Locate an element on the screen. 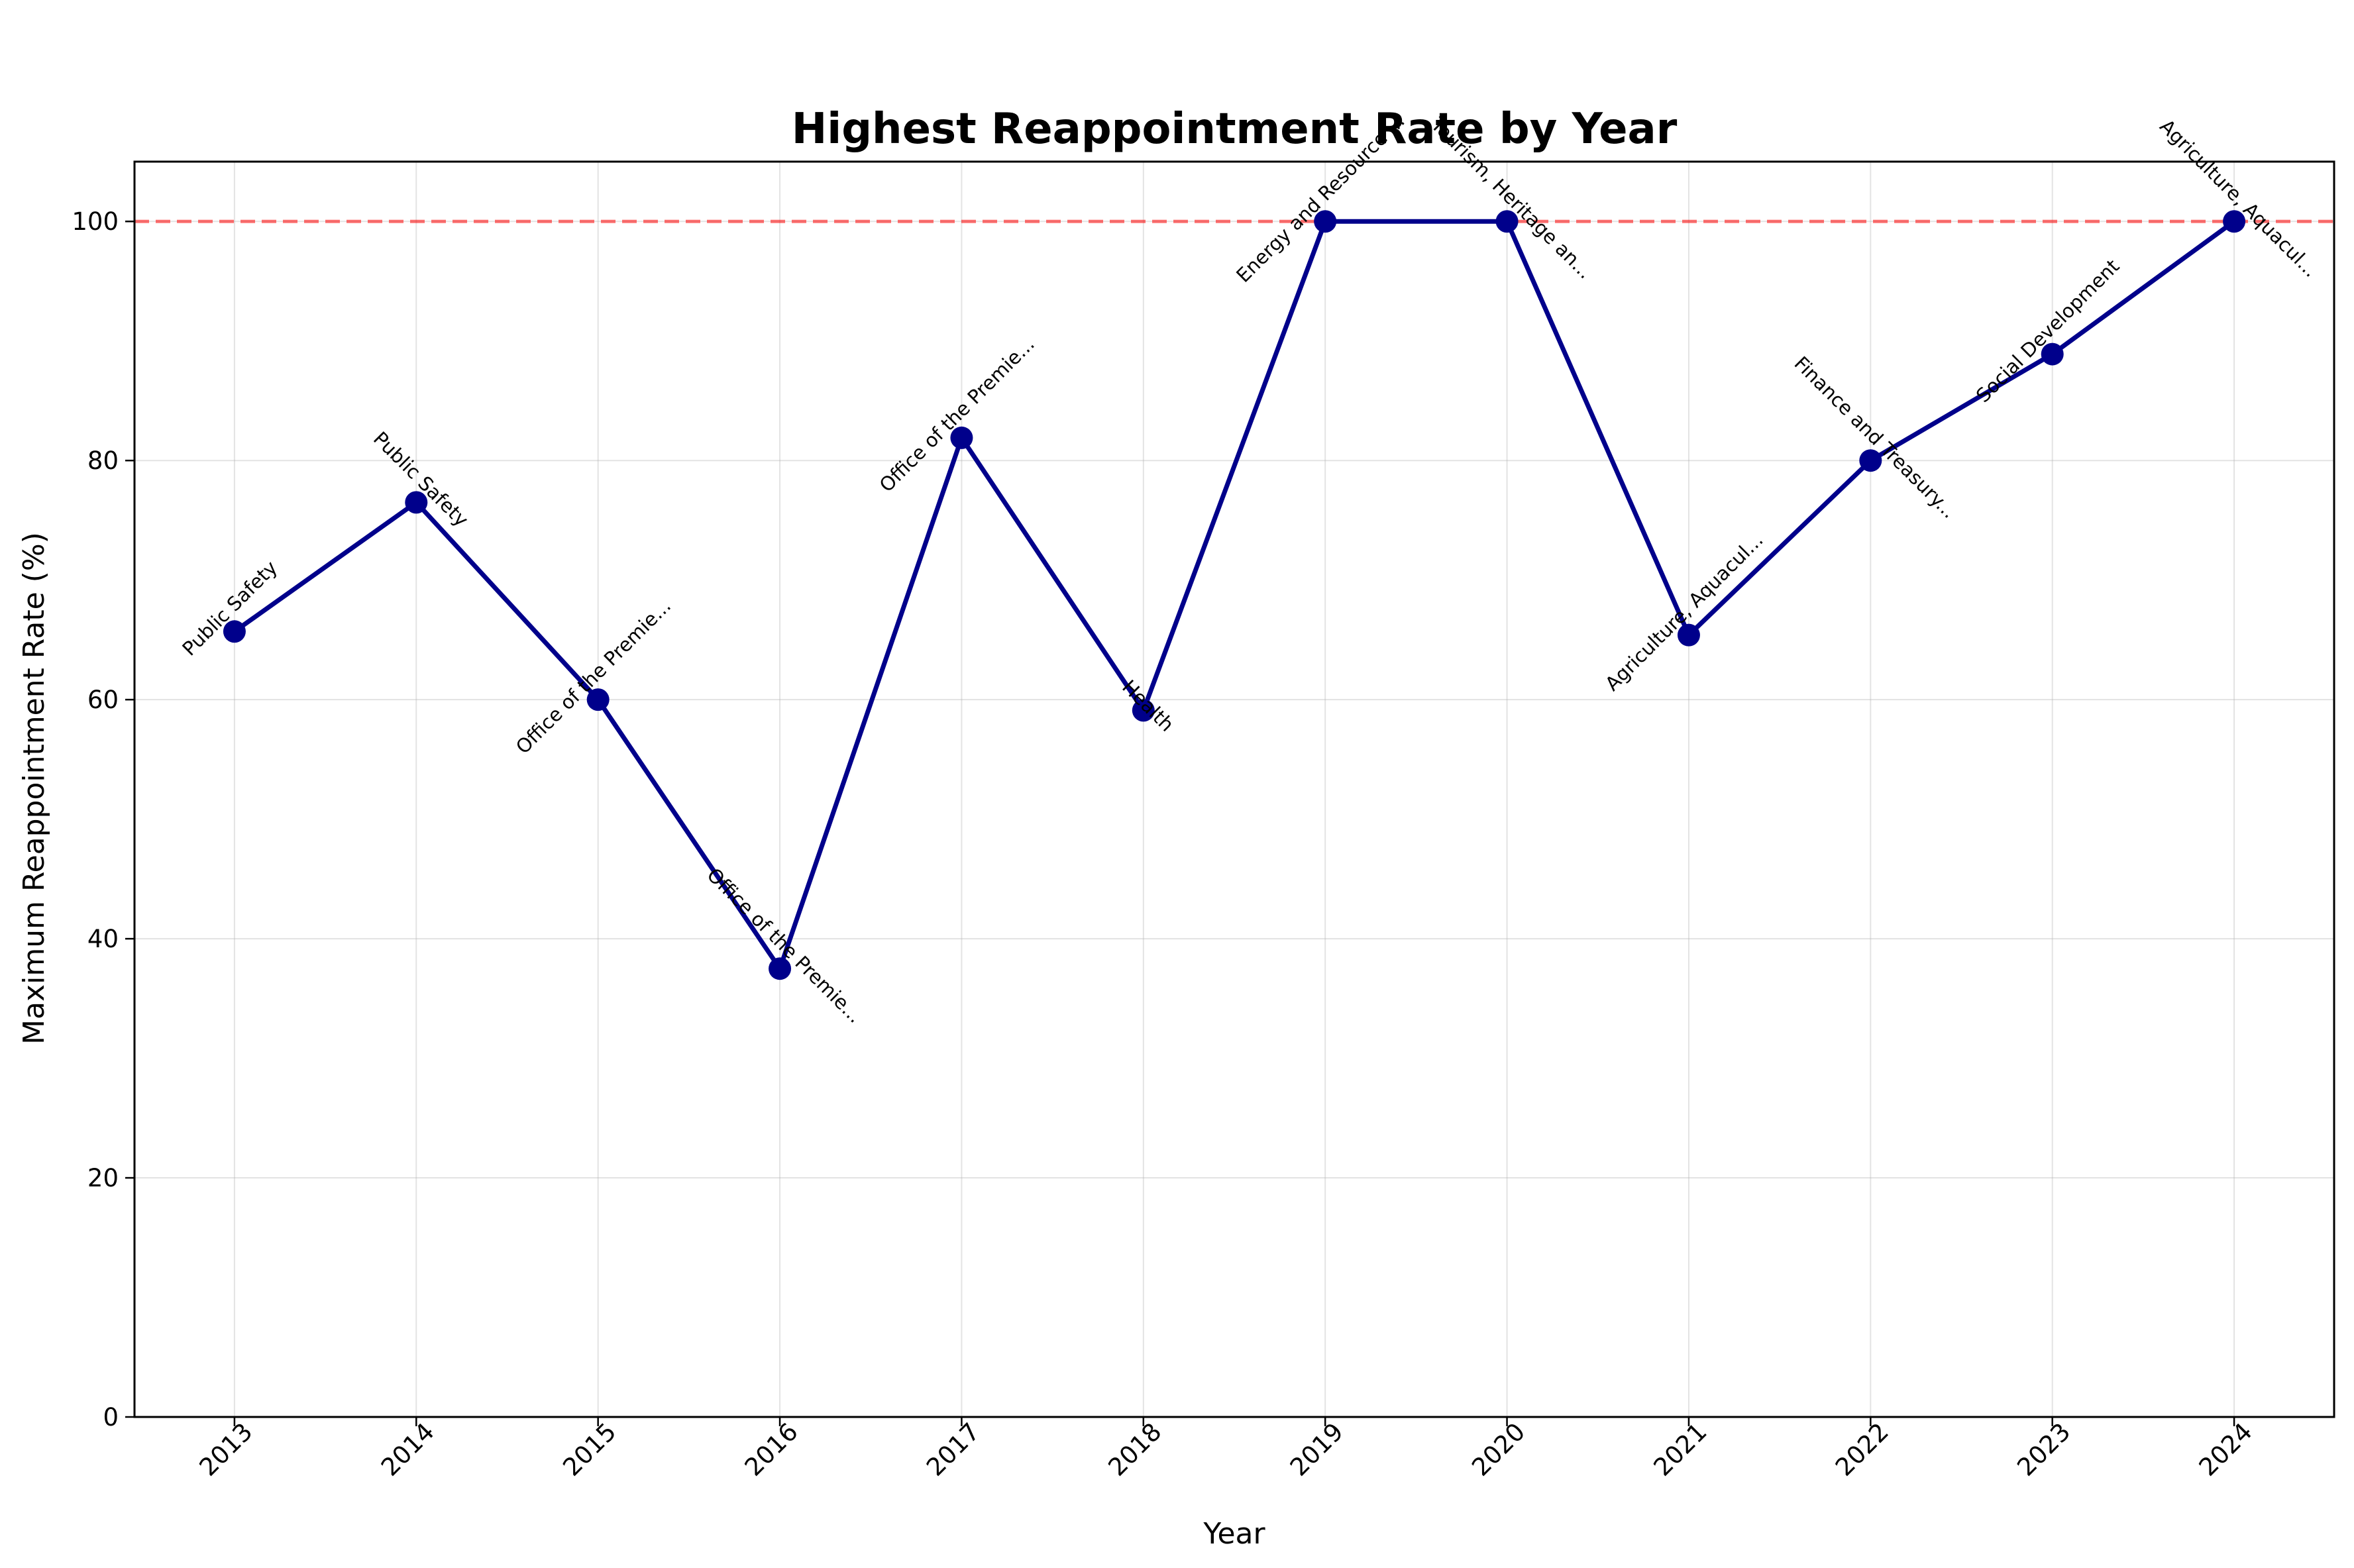 This screenshot has height=1568, width=2354. y-axis-ticks: 0 20 40 60 80 100 is located at coordinates (103, 820).